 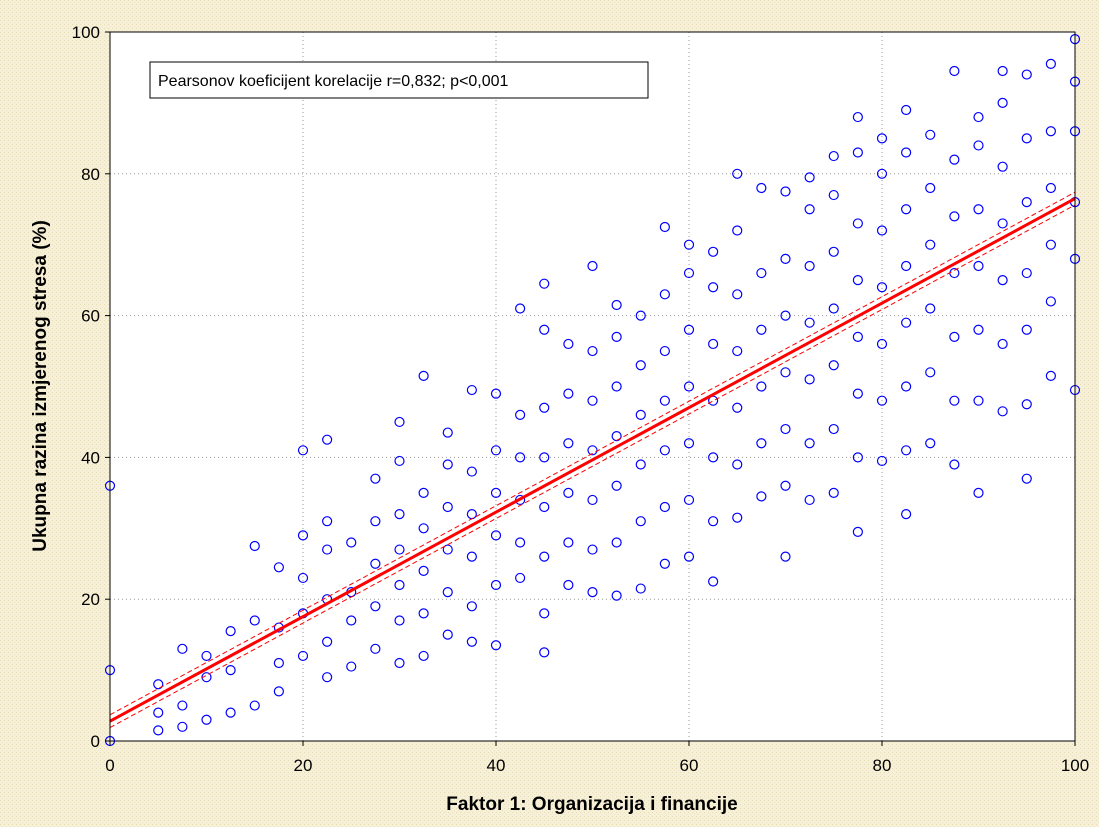 I want to click on x-tick-label: 0, so click(x=109, y=765).